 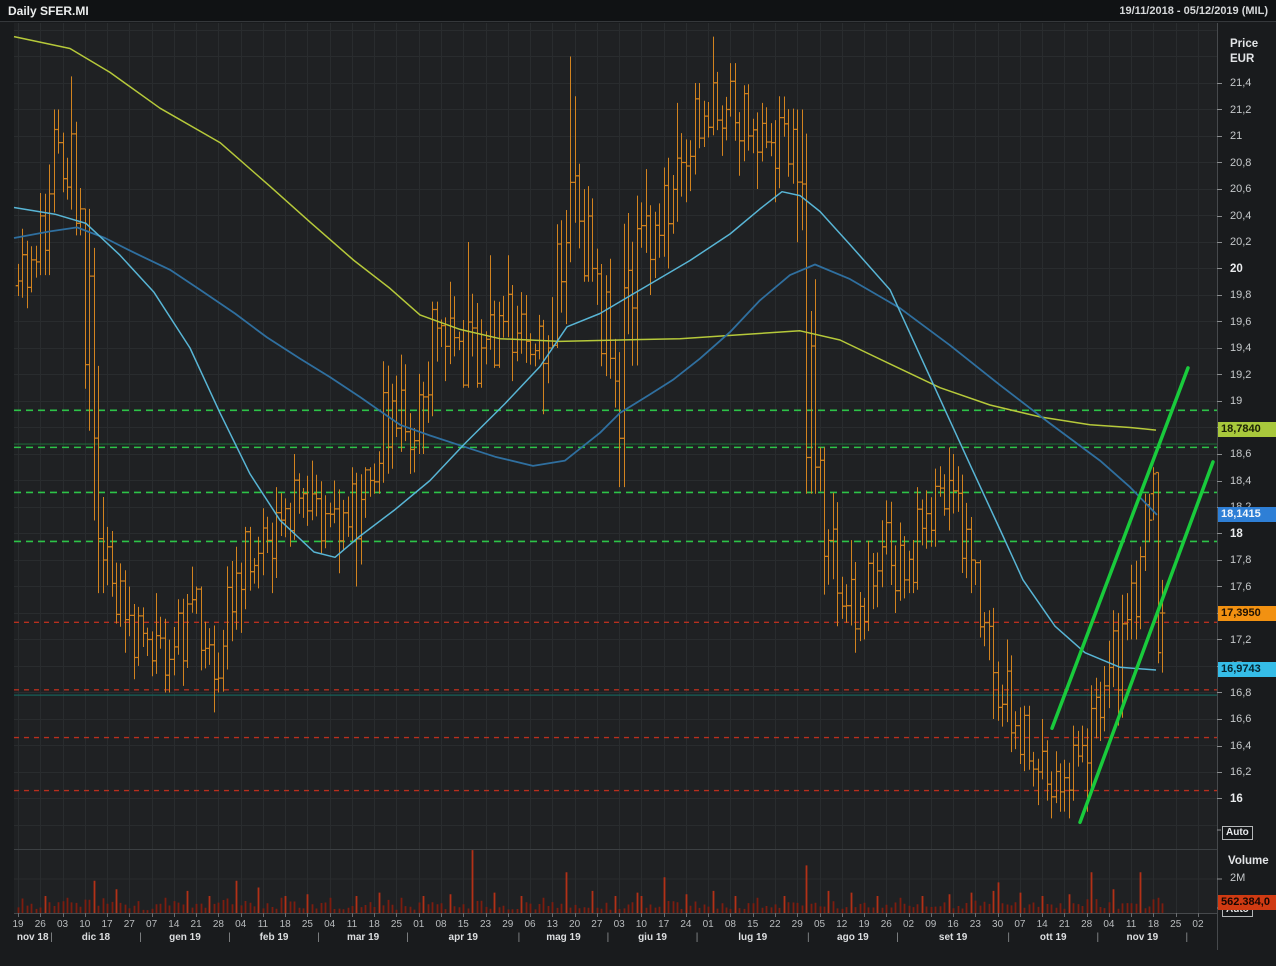 I want to click on last-volume-tag: 562.384,0, so click(x=1247, y=902).